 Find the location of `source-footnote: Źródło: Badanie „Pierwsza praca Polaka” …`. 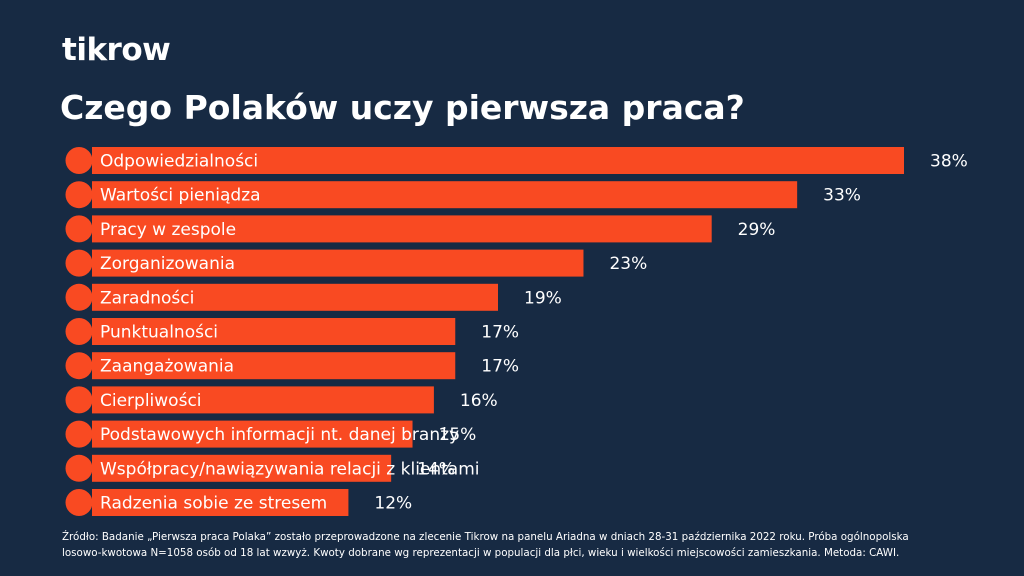

source-footnote: Źródło: Badanie „Pierwsza praca Polaka” … is located at coordinates (512, 545).